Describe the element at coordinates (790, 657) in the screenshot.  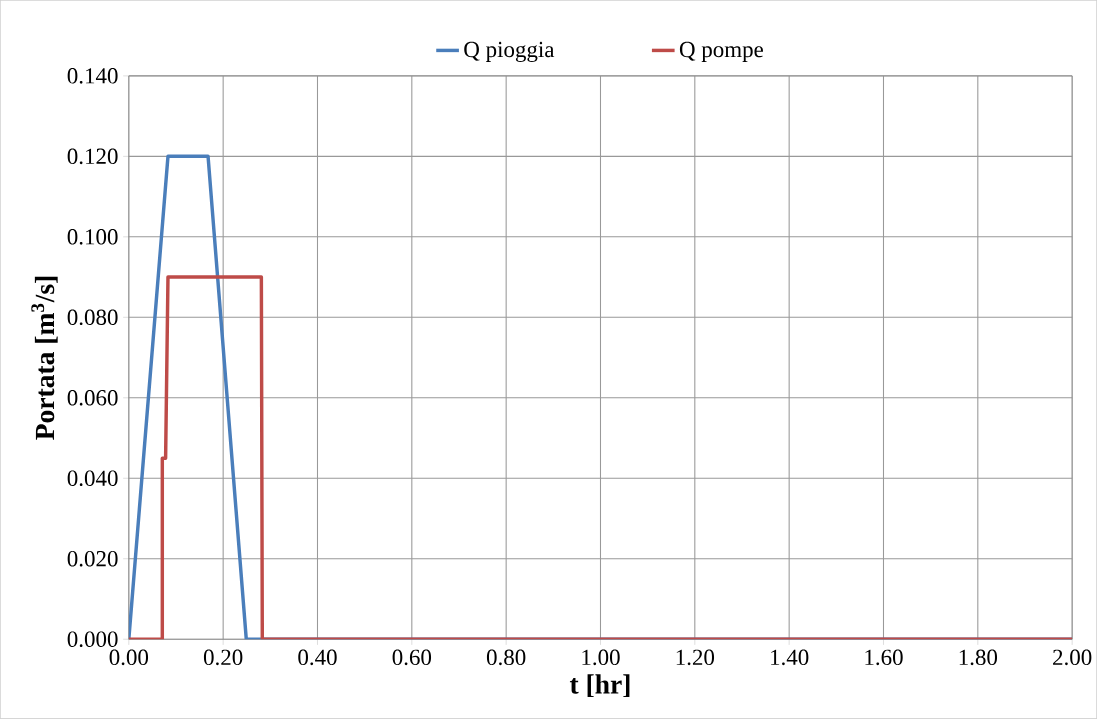
I see `x-tick-label: 1.40` at that location.